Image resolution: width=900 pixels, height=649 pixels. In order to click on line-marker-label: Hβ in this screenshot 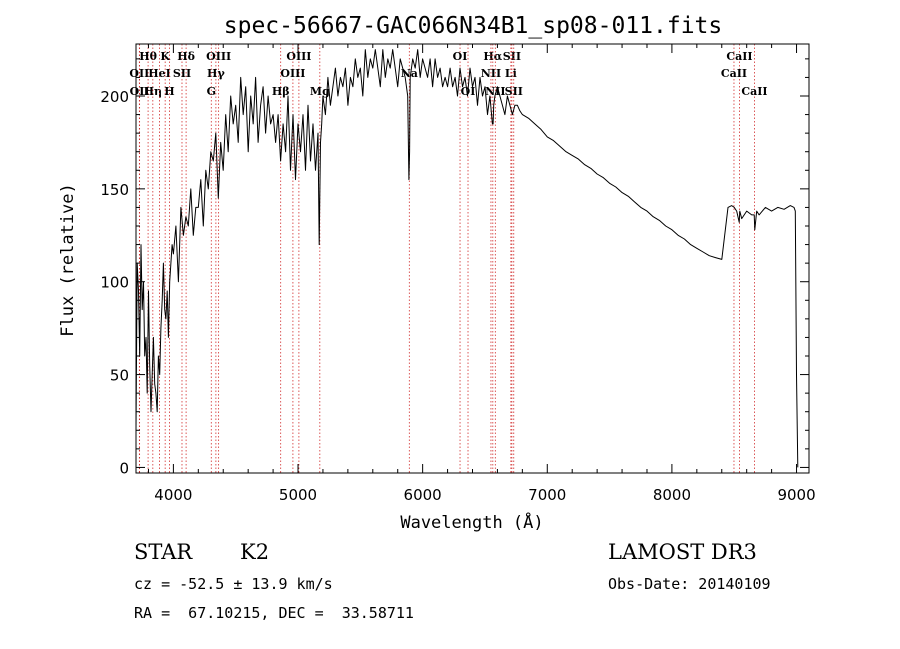, I will do `click(281, 91)`.